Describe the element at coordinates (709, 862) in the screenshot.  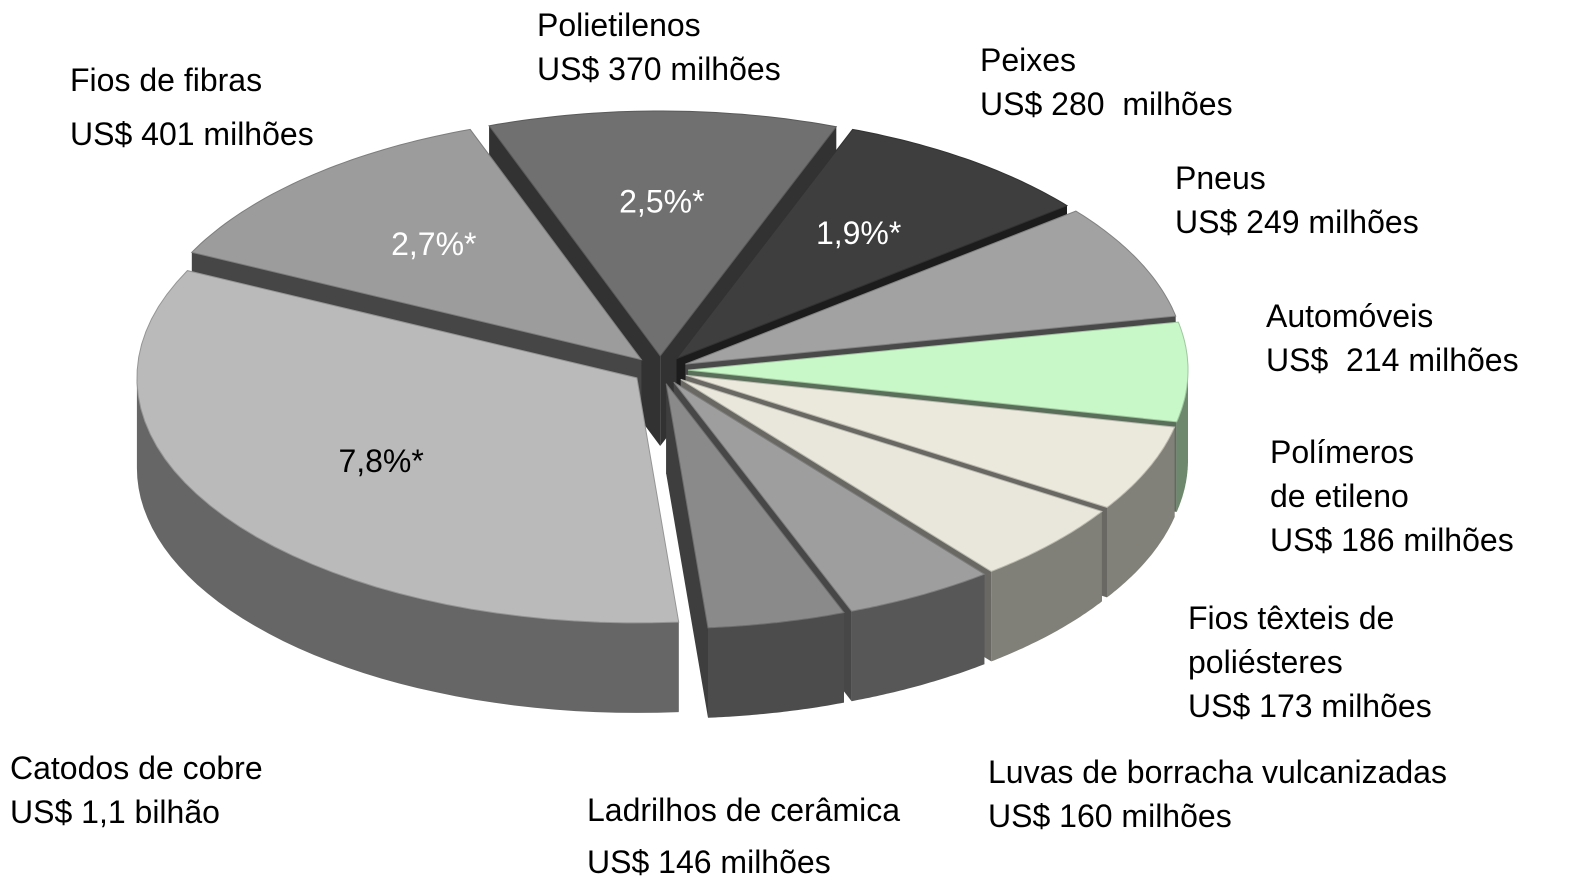
I see `value-label: US$ 146 milhões` at that location.